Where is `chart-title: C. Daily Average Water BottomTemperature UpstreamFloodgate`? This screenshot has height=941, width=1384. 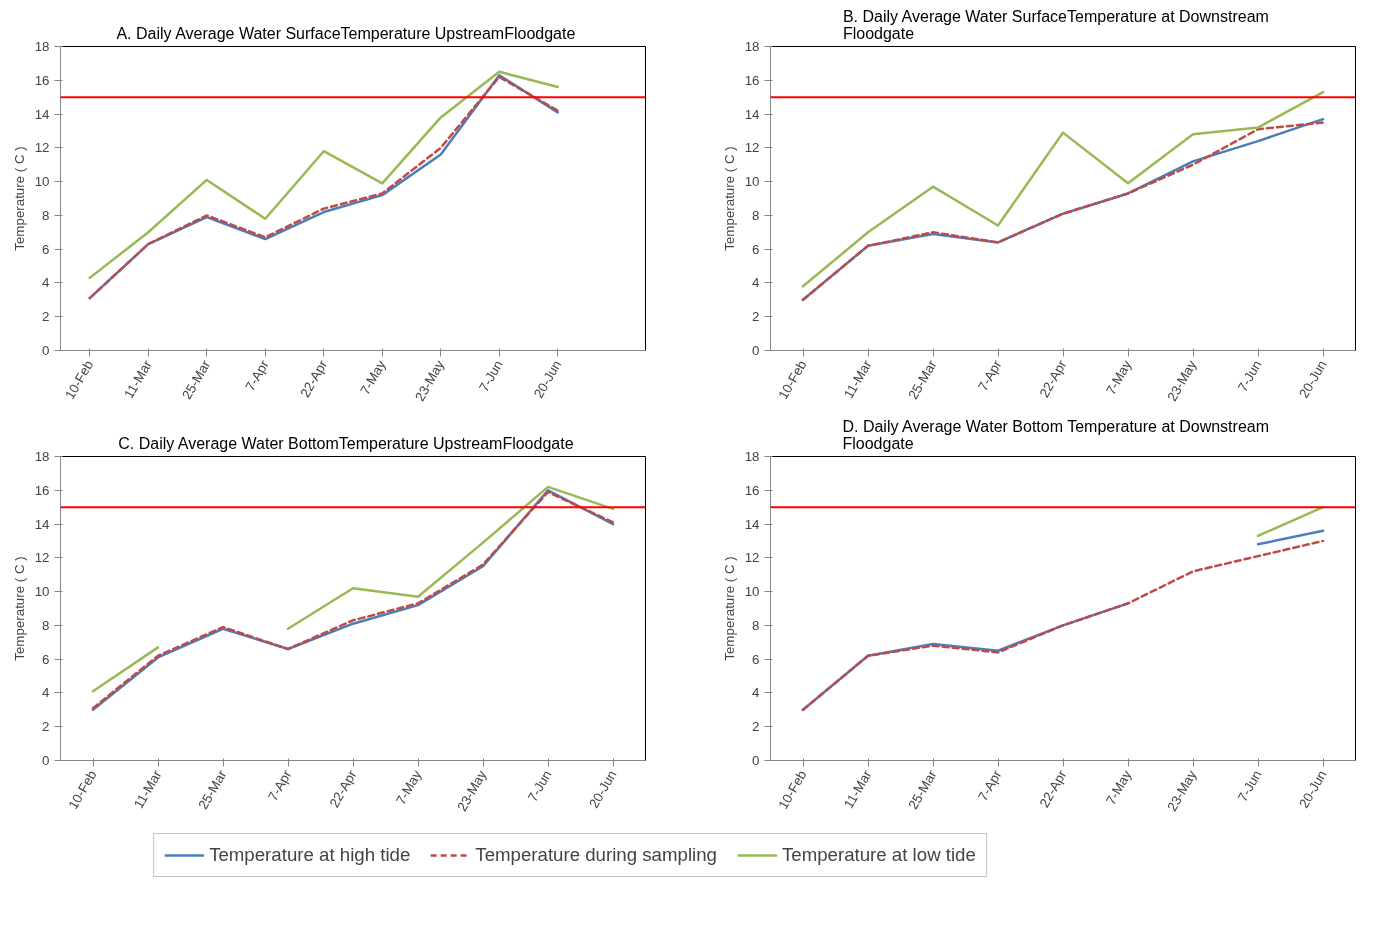 chart-title: C. Daily Average Water BottomTemperature UpstreamFloodgate is located at coordinates (346, 443).